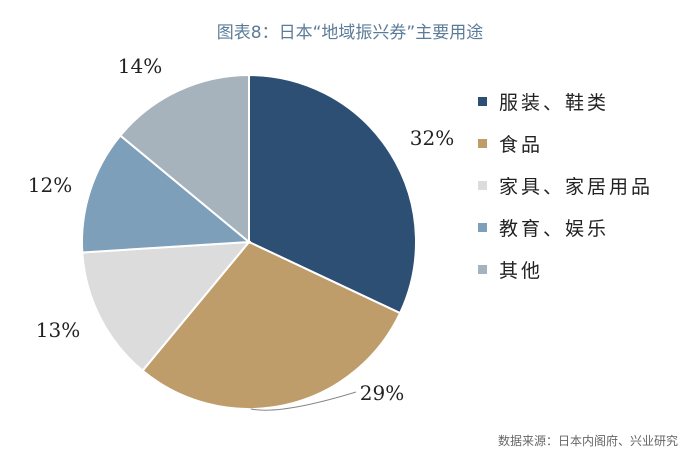  What do you see at coordinates (140, 66) in the screenshot?
I see `pie-data-label: 14%` at bounding box center [140, 66].